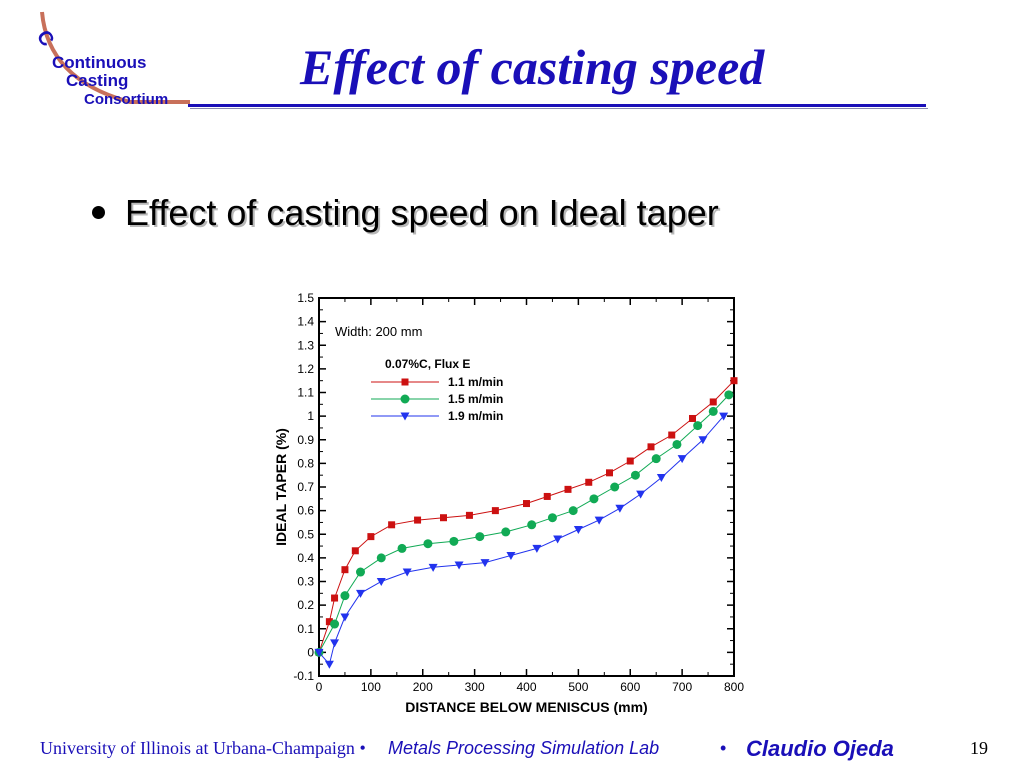 The height and width of the screenshot is (768, 1024). What do you see at coordinates (305, 605) in the screenshot?
I see `y-tick-label: 0.2` at bounding box center [305, 605].